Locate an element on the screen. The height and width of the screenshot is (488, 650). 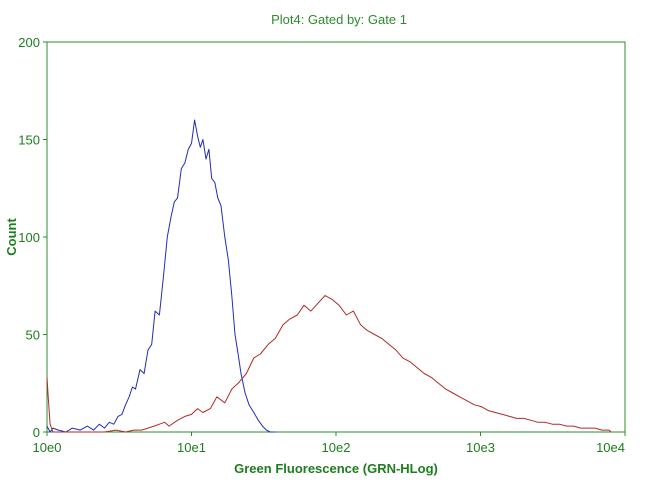
y-tick-label: 200 is located at coordinates (29, 42).